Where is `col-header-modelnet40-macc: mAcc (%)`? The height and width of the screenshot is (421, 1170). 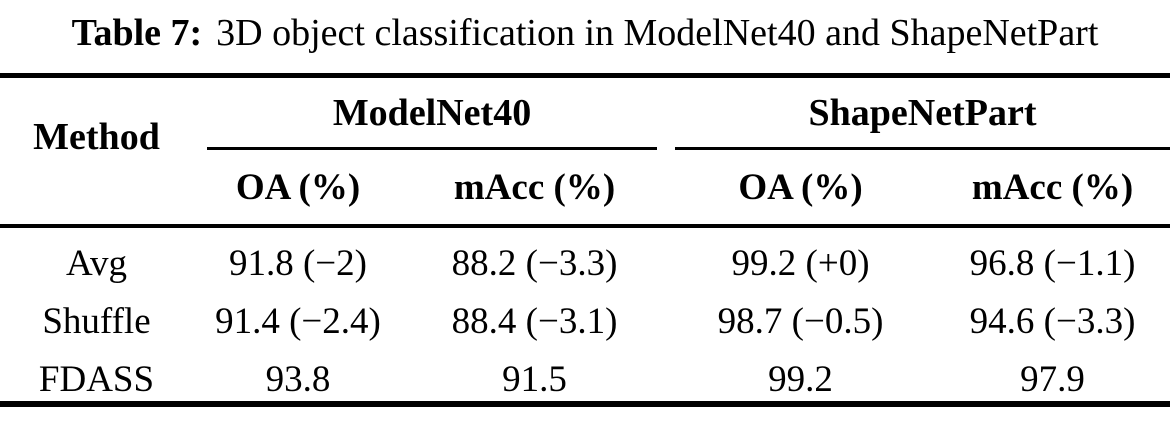
col-header-modelnet40-macc: mAcc (%) is located at coordinates (535, 189).